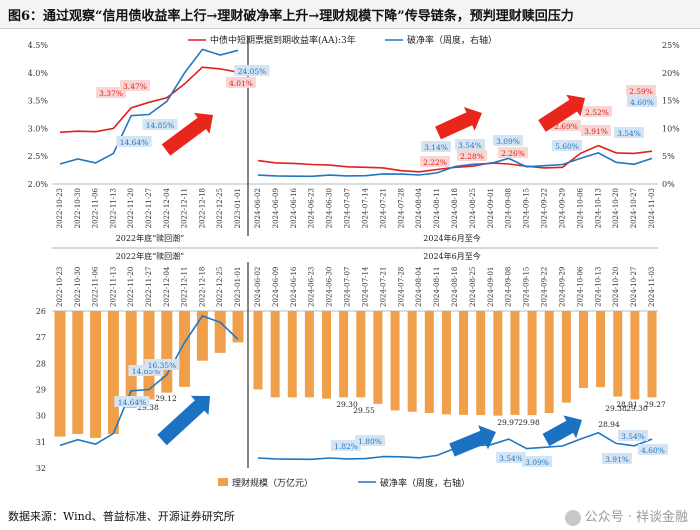 The width and height of the screenshot is (700, 530). I want to click on wechat-icon, so click(572, 517).